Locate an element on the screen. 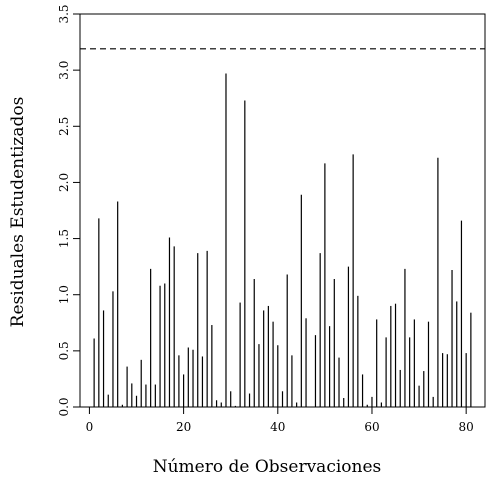  x-tick-label: 60 is located at coordinates (371, 427).